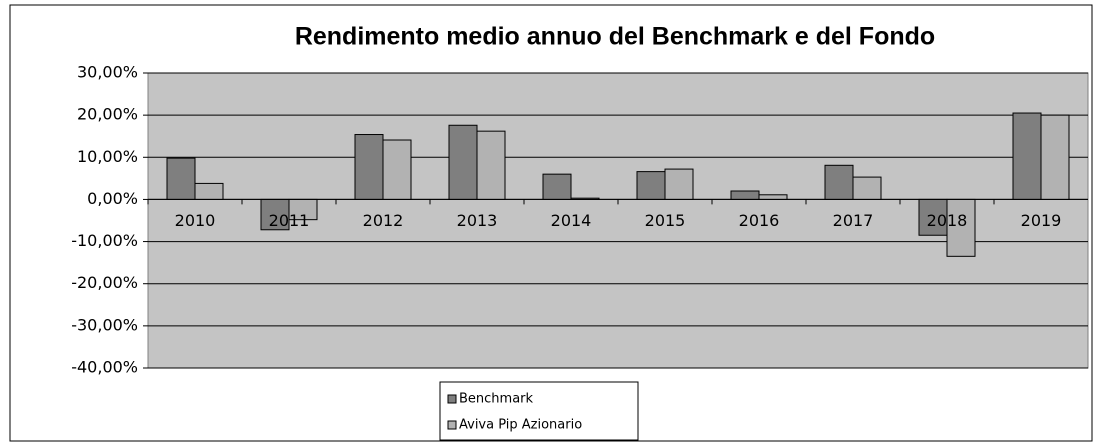 The width and height of the screenshot is (1102, 446). What do you see at coordinates (107, 156) in the screenshot?
I see `y-tick-label: 10,00%` at bounding box center [107, 156].